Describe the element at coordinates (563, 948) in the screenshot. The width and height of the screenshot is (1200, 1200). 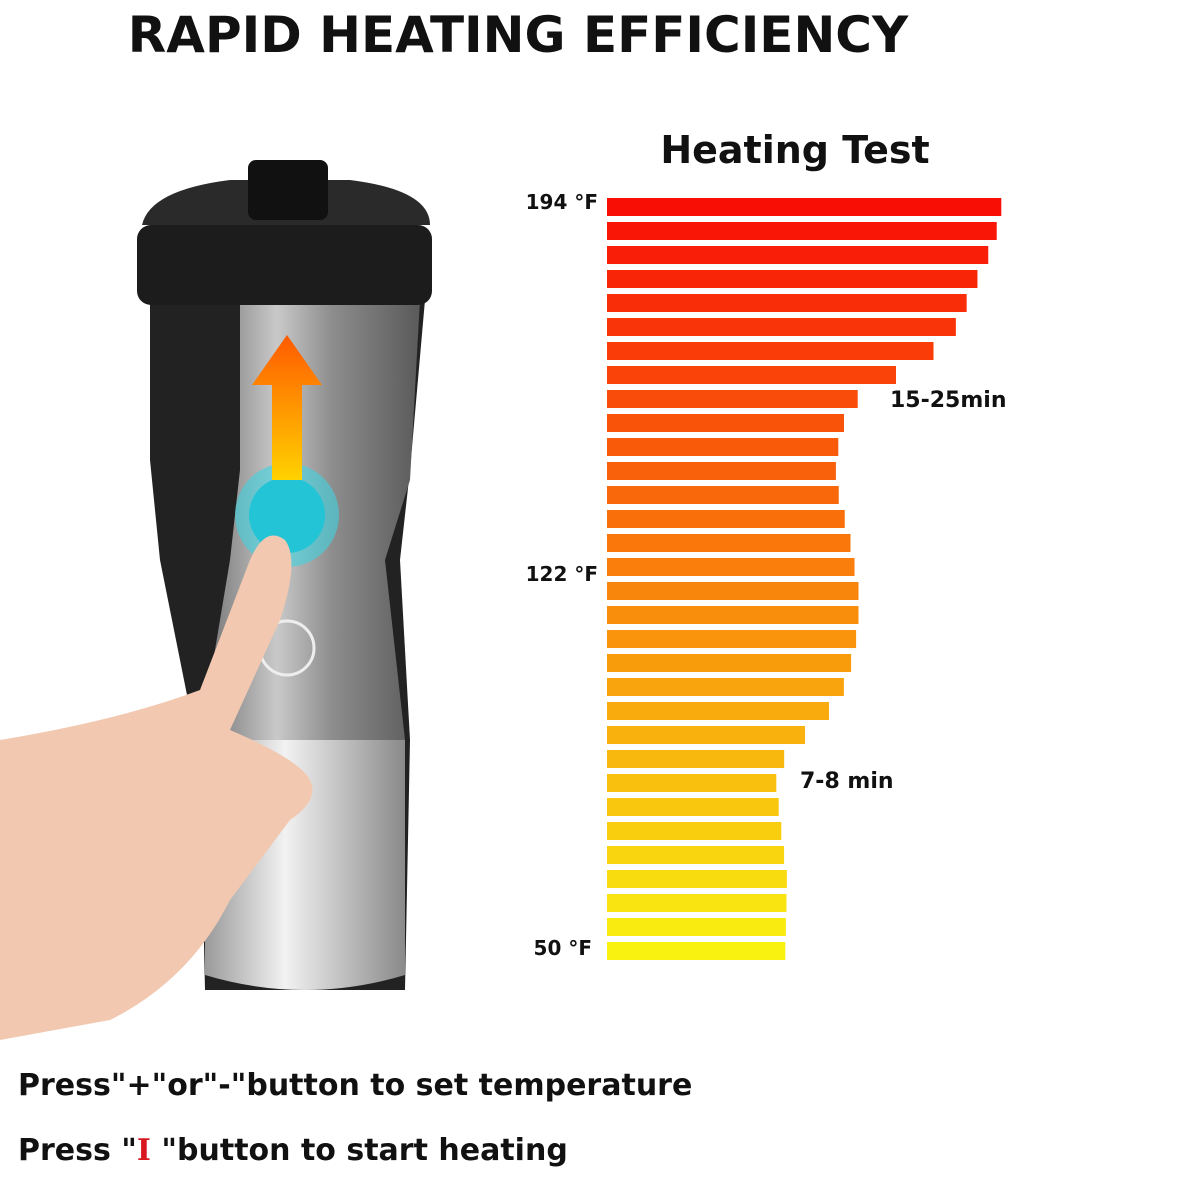
I see `temp-label: 50 °F` at that location.